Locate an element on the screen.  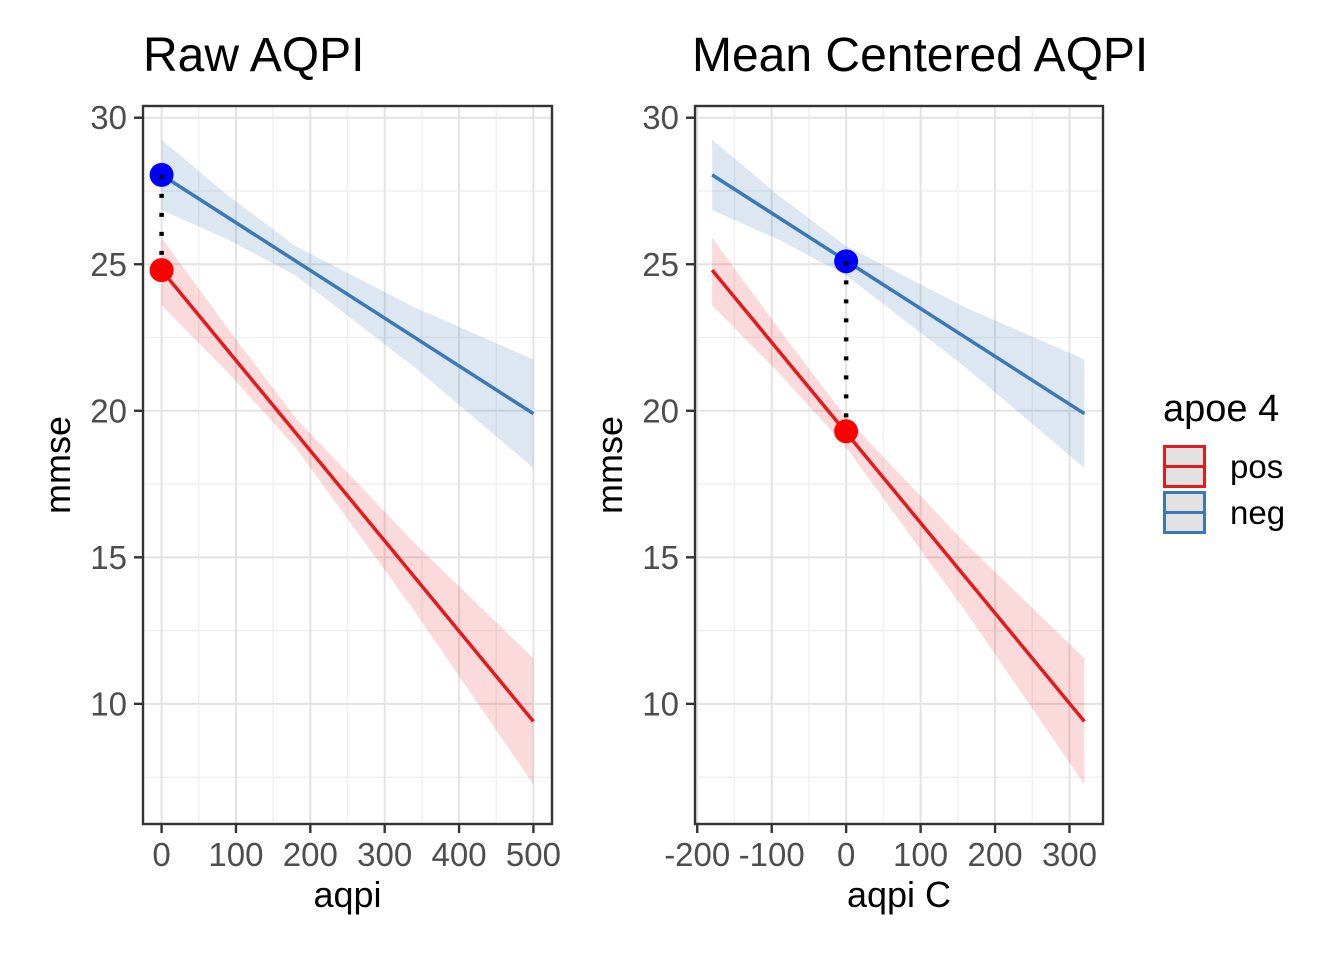
mean-point-pos is located at coordinates (846, 431).